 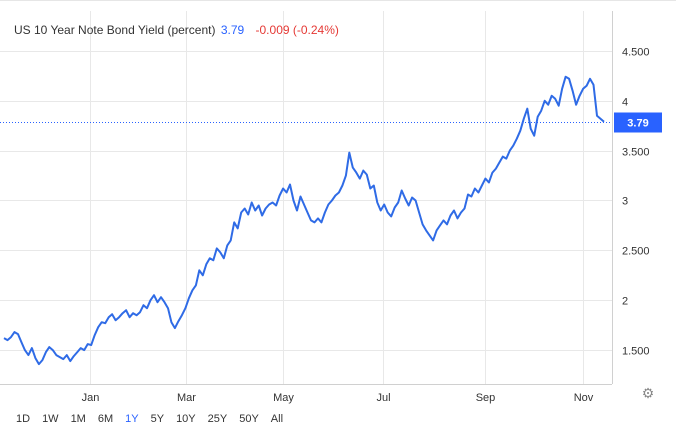 What do you see at coordinates (297, 30) in the screenshot?
I see `change-value: -0.009 (-0.24%)` at bounding box center [297, 30].